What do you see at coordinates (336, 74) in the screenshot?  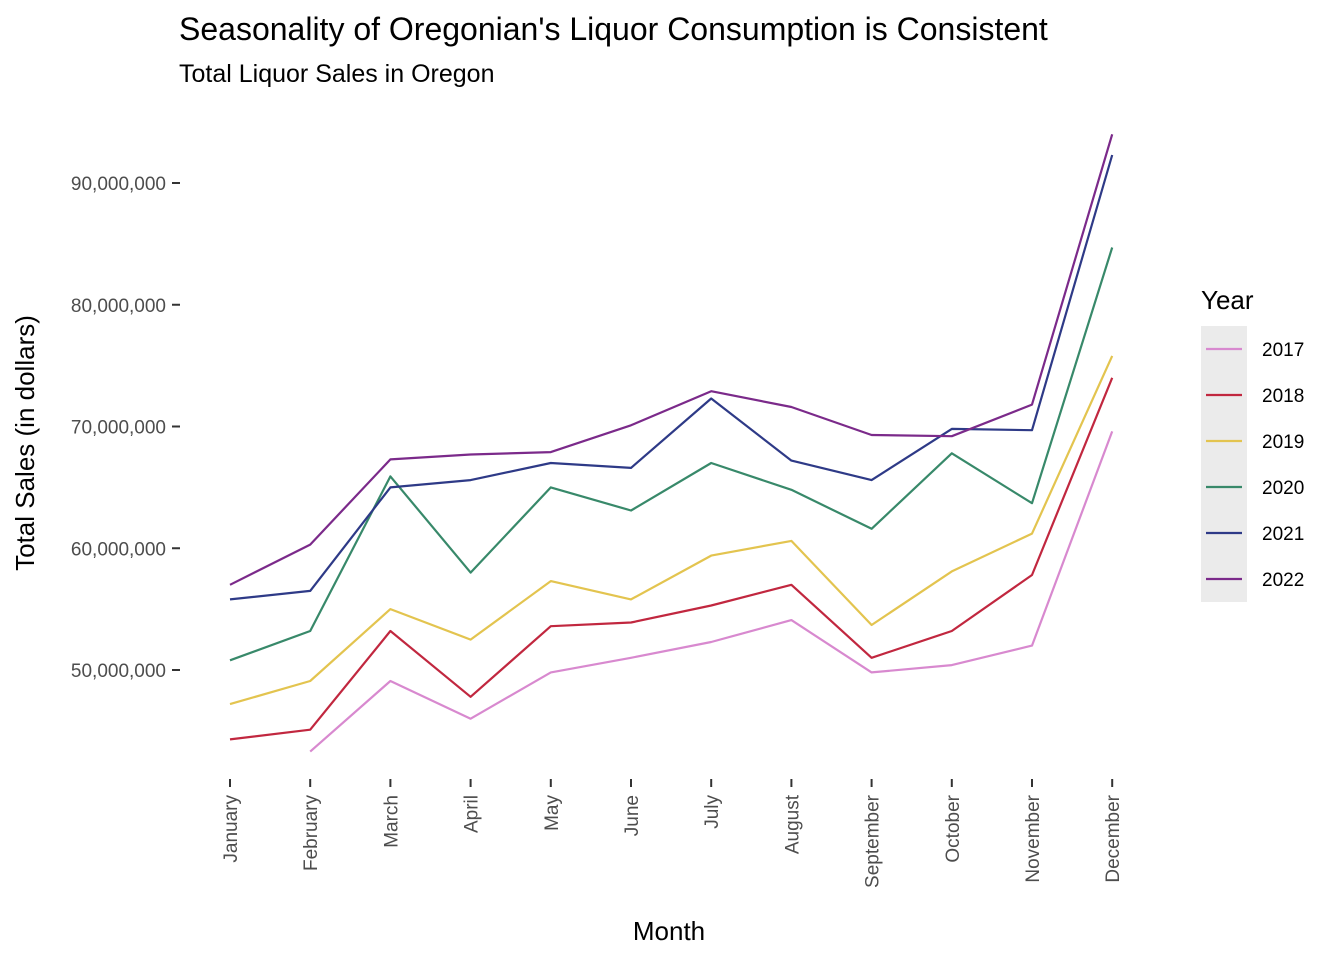 I see `chart-subtitle: Total Liquor Sales in Oregon` at bounding box center [336, 74].